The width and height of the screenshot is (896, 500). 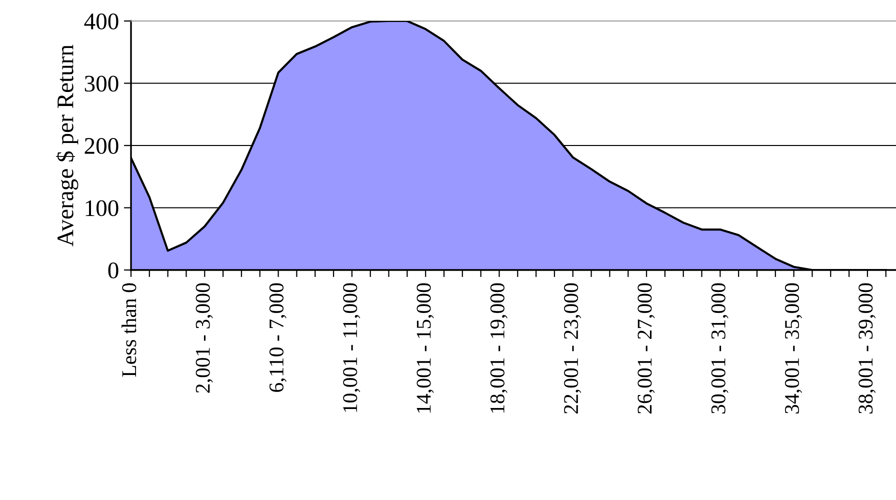 I want to click on x-tick-label: 6,110 - 7,000, so click(x=278, y=337).